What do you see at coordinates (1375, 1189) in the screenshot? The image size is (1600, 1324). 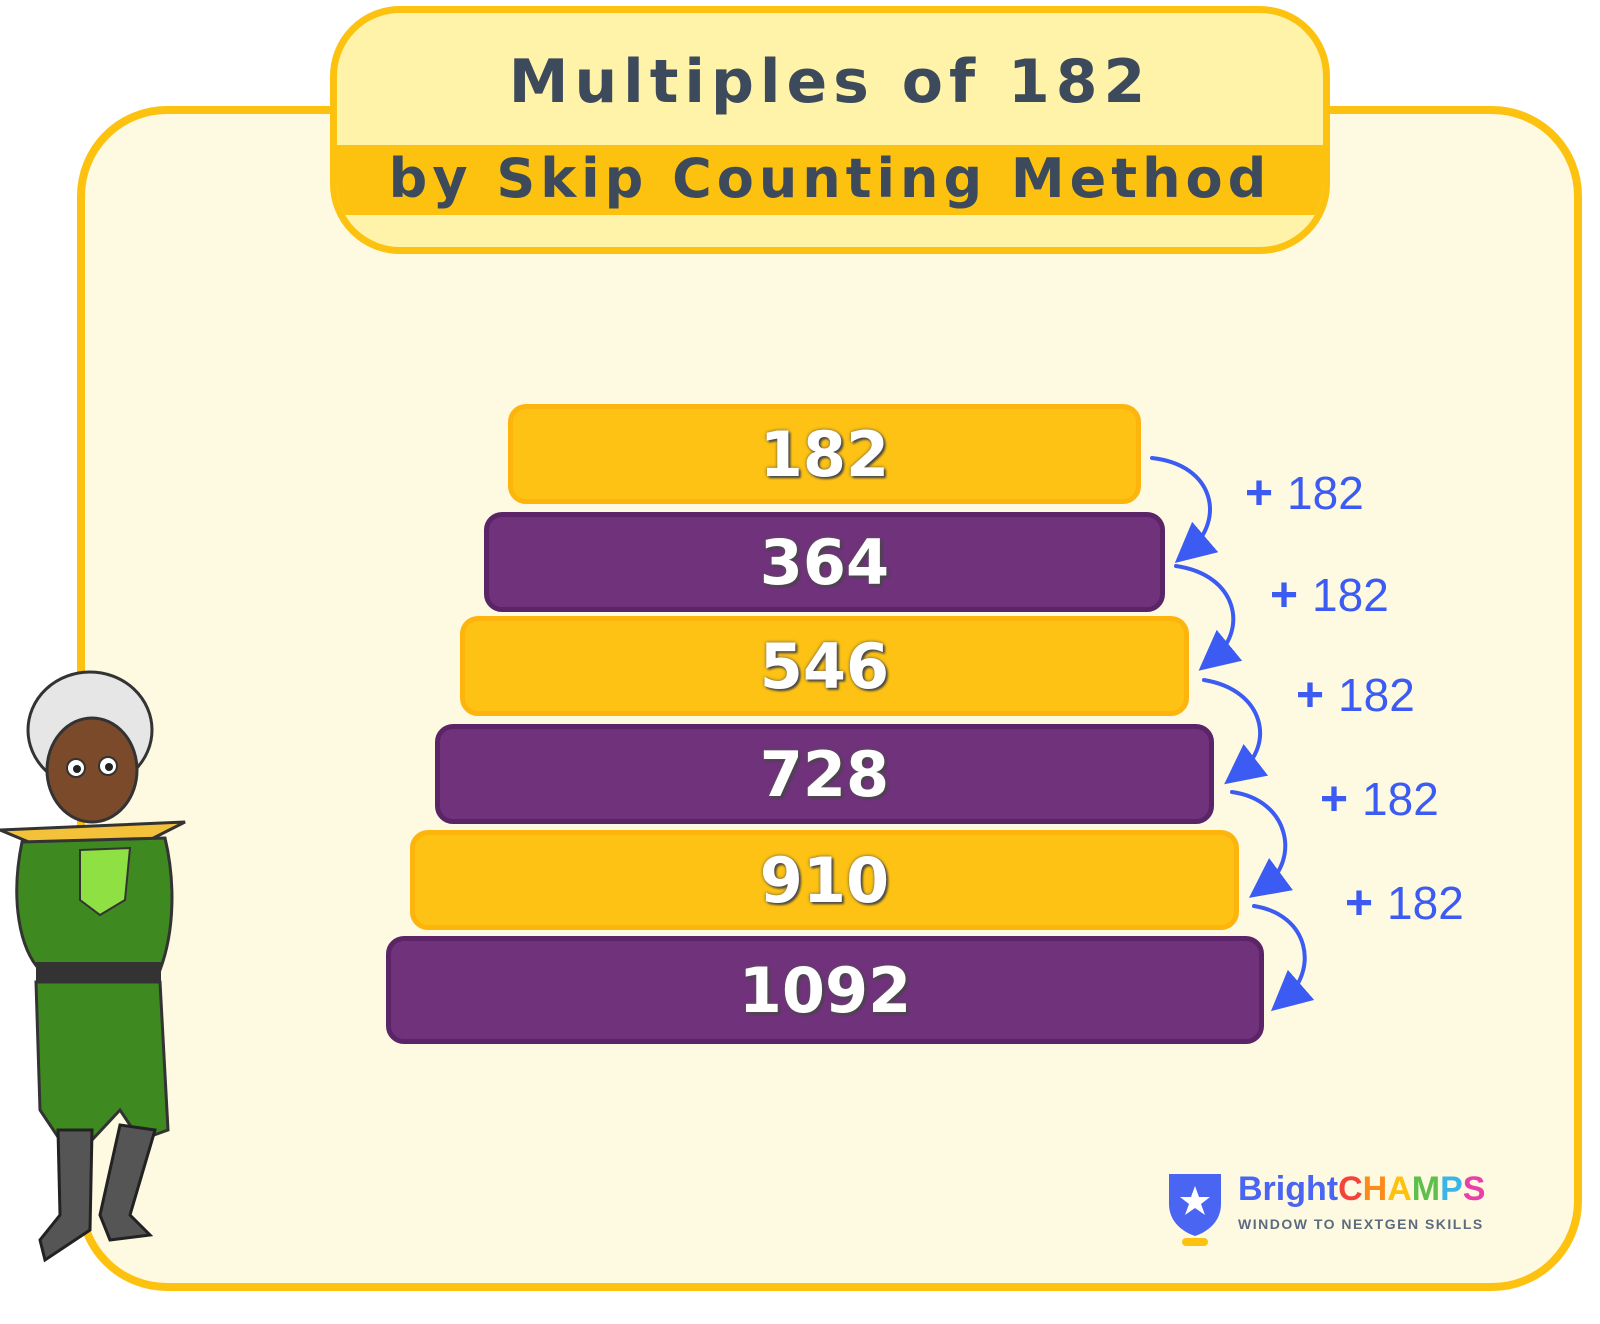 I see `brand-letter: H` at bounding box center [1375, 1189].